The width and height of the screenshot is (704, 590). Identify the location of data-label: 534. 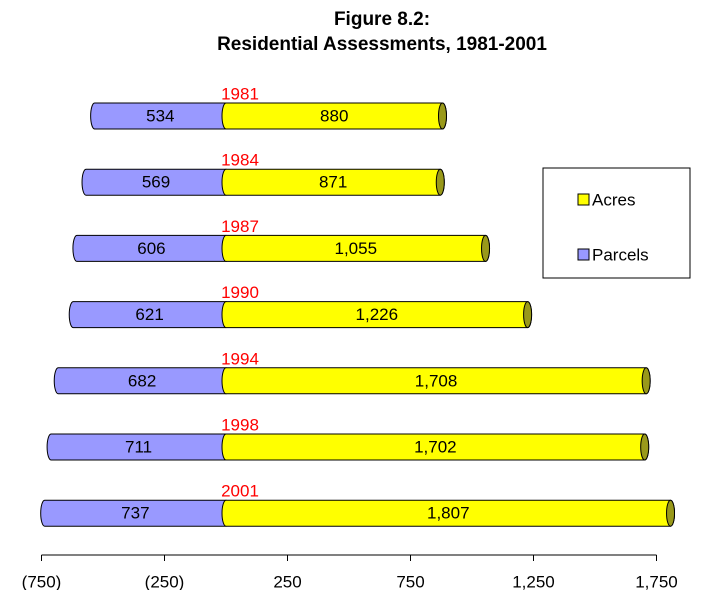
(160, 115).